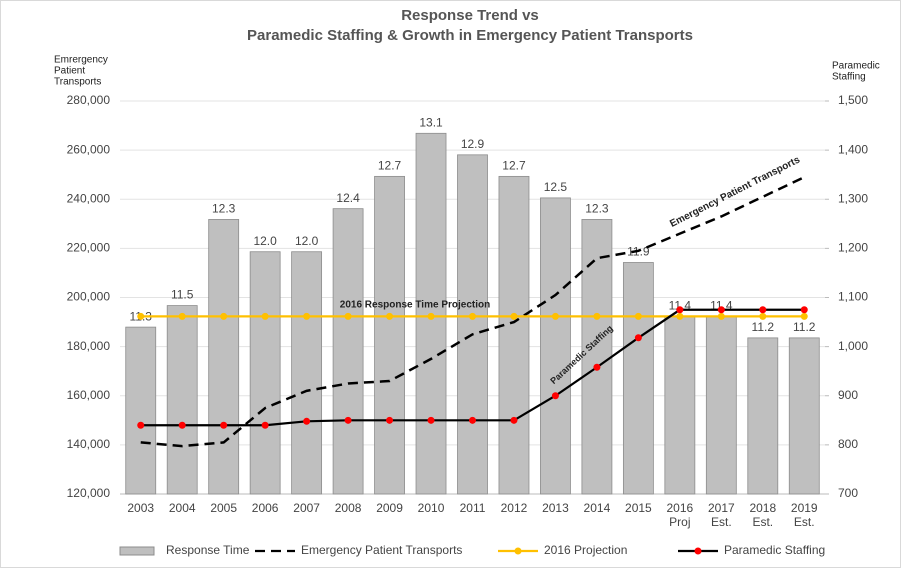  Describe the element at coordinates (89, 100) in the screenshot. I see `y-tick-label: 280,000` at that location.